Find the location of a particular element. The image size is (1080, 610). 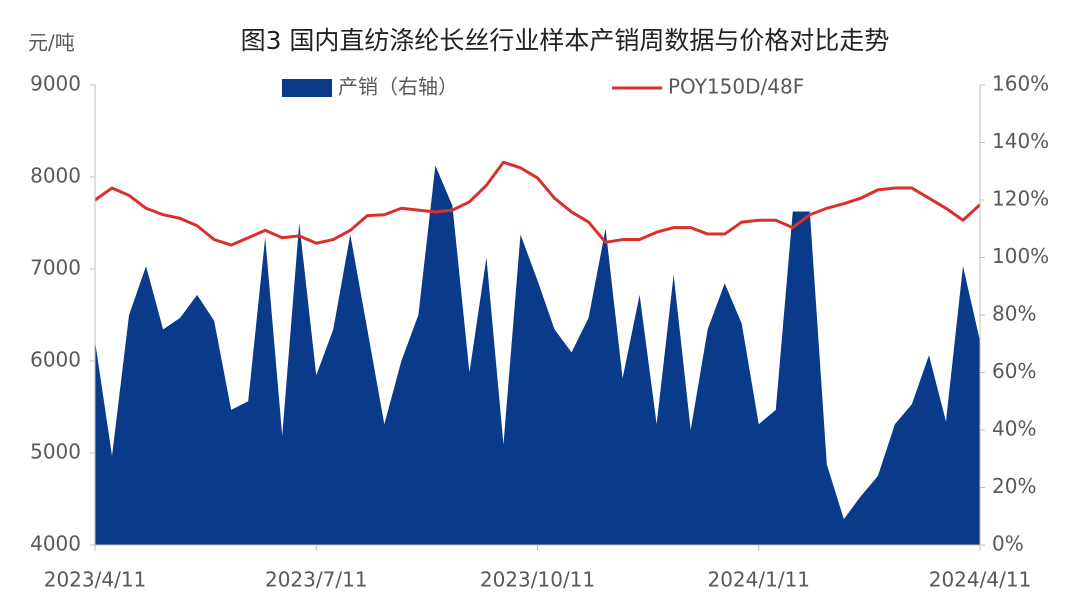

y2-tick-label: 140% is located at coordinates (1020, 141).